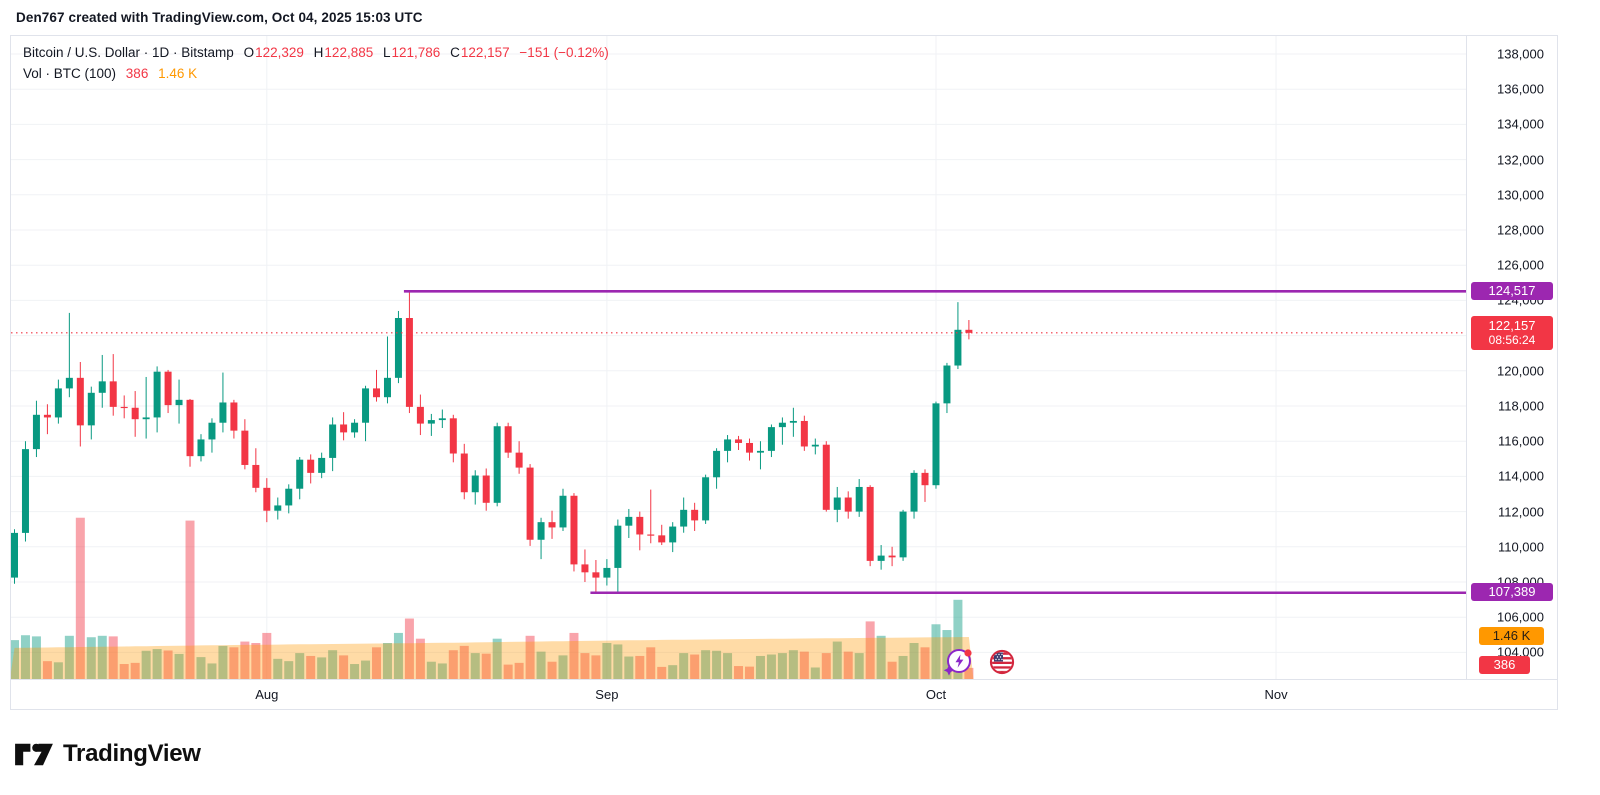  What do you see at coordinates (936, 694) in the screenshot?
I see `month-label: Oct` at bounding box center [936, 694].